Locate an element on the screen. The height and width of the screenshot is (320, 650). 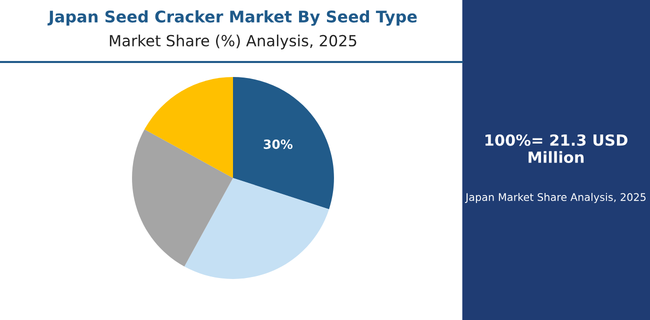
text: 100%= 21.3 USD Million is located at coordinates (557, 148).